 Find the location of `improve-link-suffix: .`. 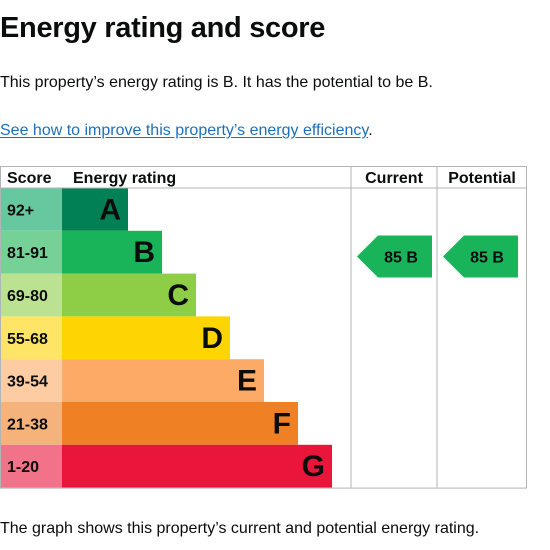

improve-link-suffix: . is located at coordinates (370, 130).